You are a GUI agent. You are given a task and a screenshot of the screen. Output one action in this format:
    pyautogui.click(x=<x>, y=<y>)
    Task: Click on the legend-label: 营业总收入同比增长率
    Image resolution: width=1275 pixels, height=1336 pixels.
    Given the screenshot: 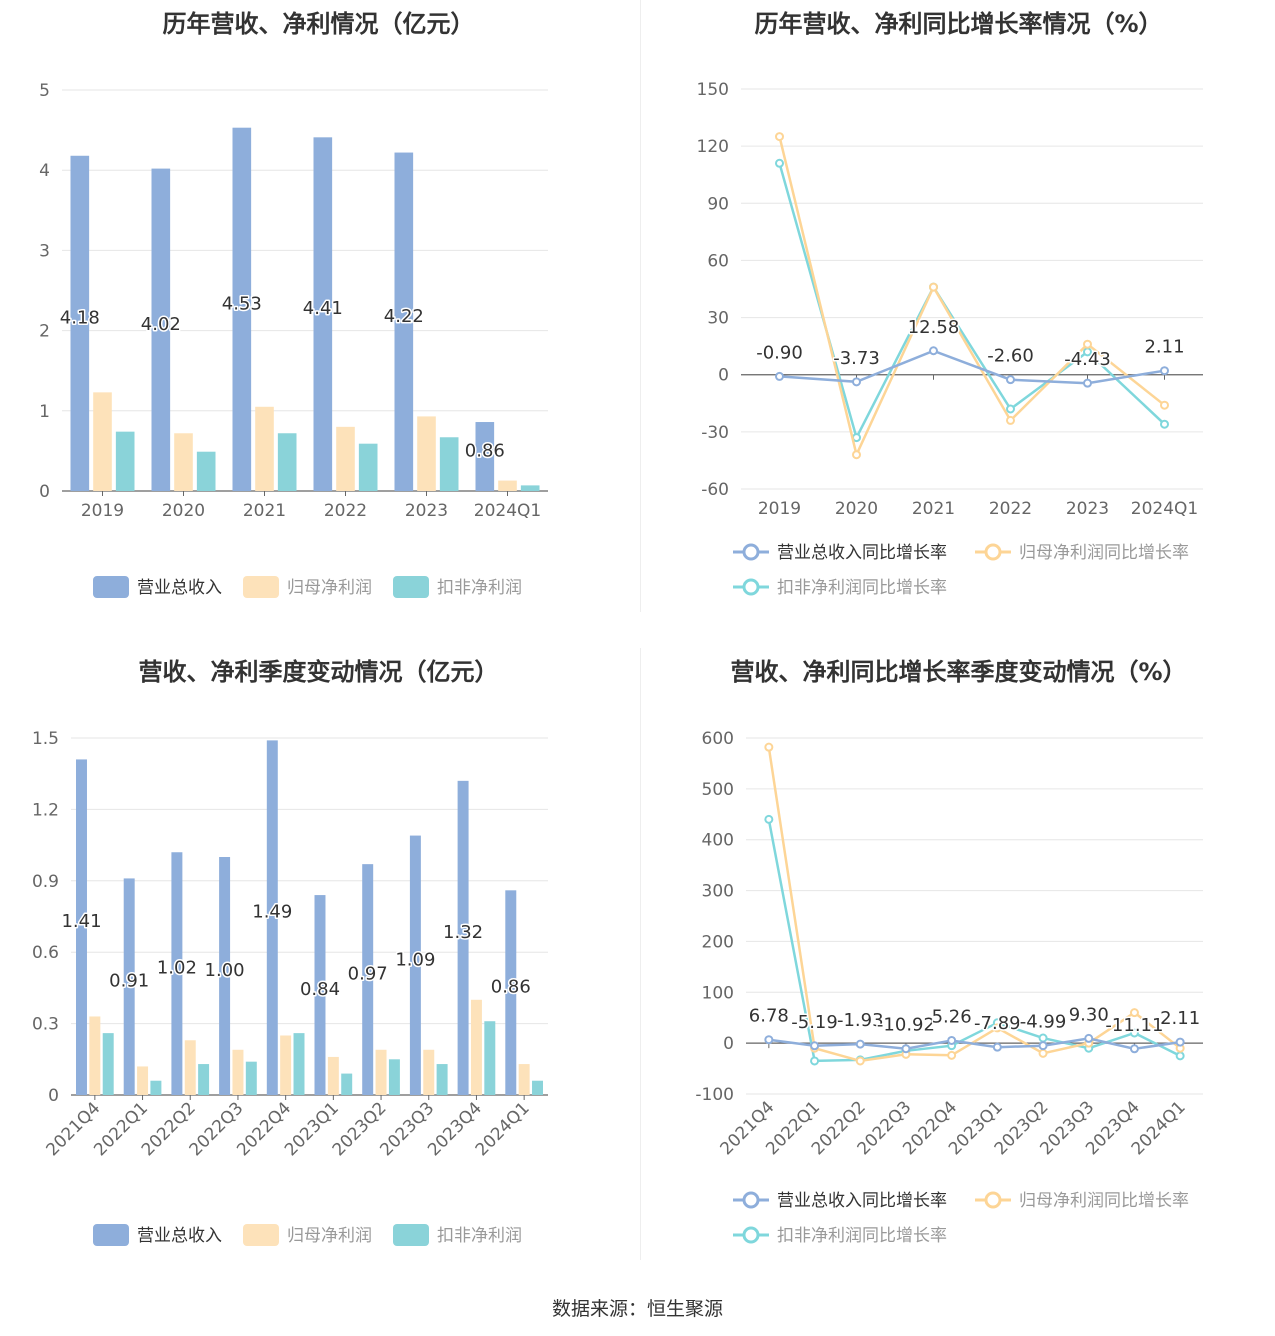 What is the action you would take?
    pyautogui.click(x=862, y=1201)
    